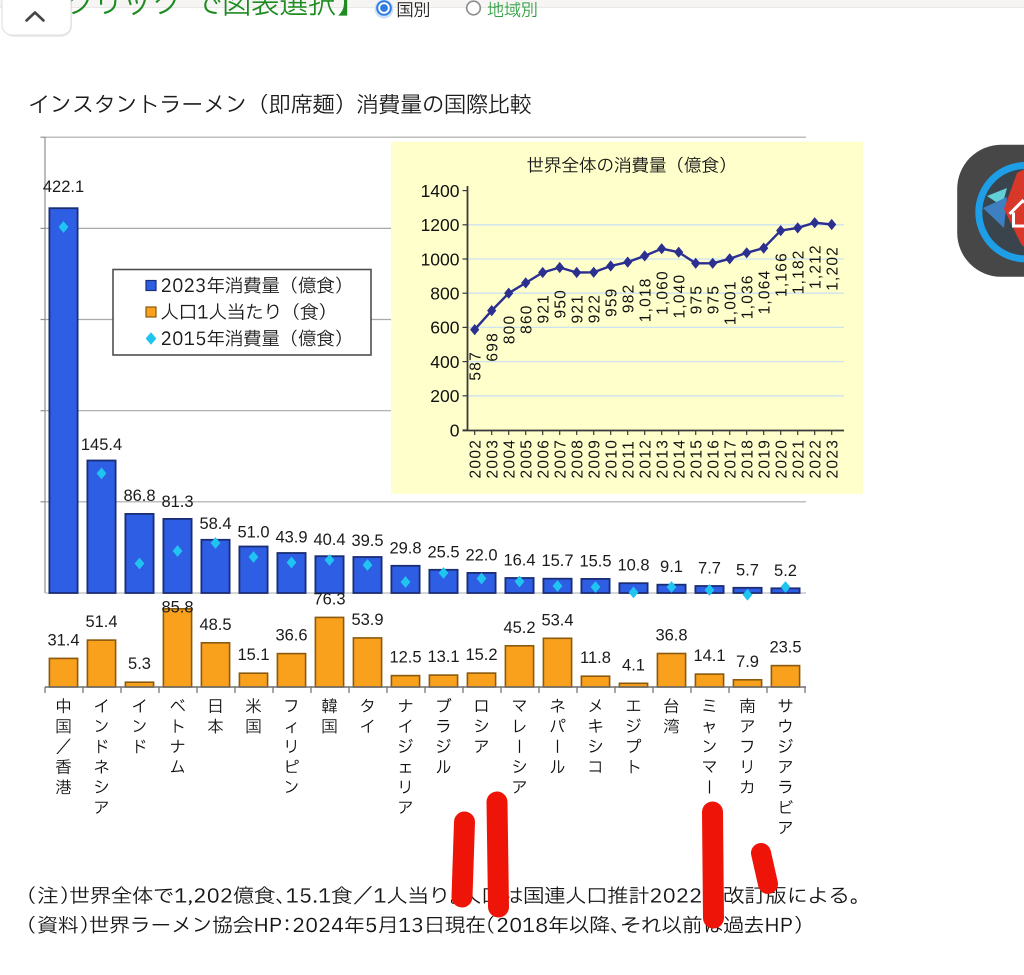 The height and width of the screenshot is (975, 1024). Describe the element at coordinates (578, 459) in the screenshot. I see `svg-text: 2008` at that location.